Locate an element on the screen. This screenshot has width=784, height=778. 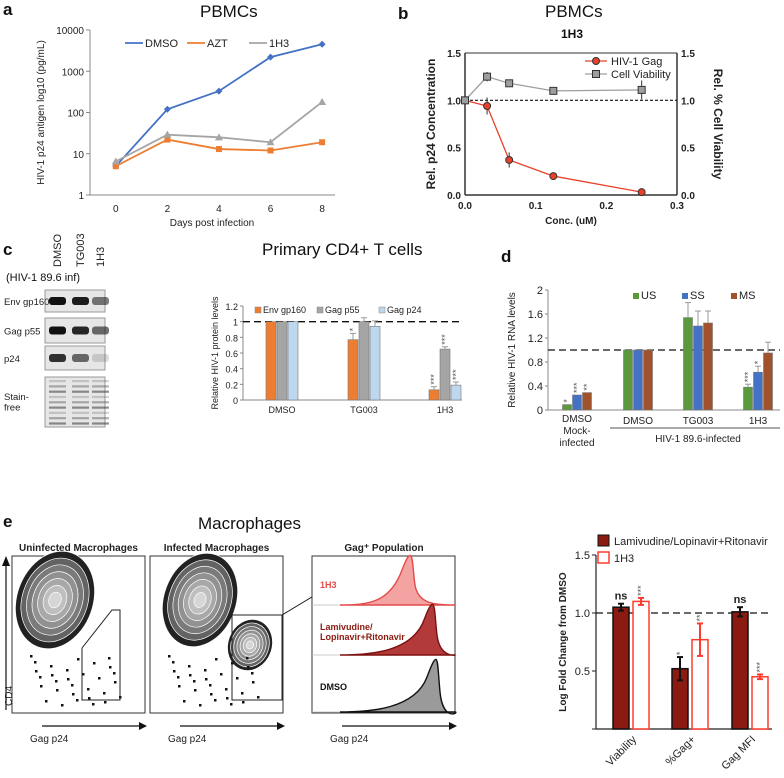
b-point-square is located at coordinates (553, 90).